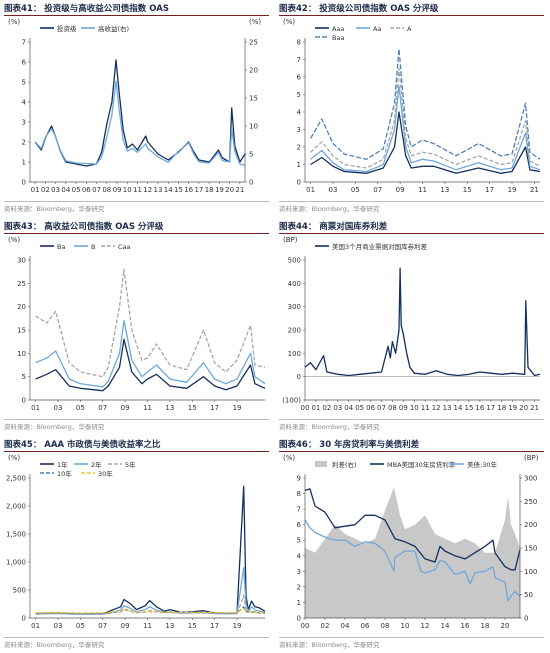 The height and width of the screenshot is (653, 550). Describe the element at coordinates (113, 28) in the screenshot. I see `legend-label: 高收益(右)` at that location.